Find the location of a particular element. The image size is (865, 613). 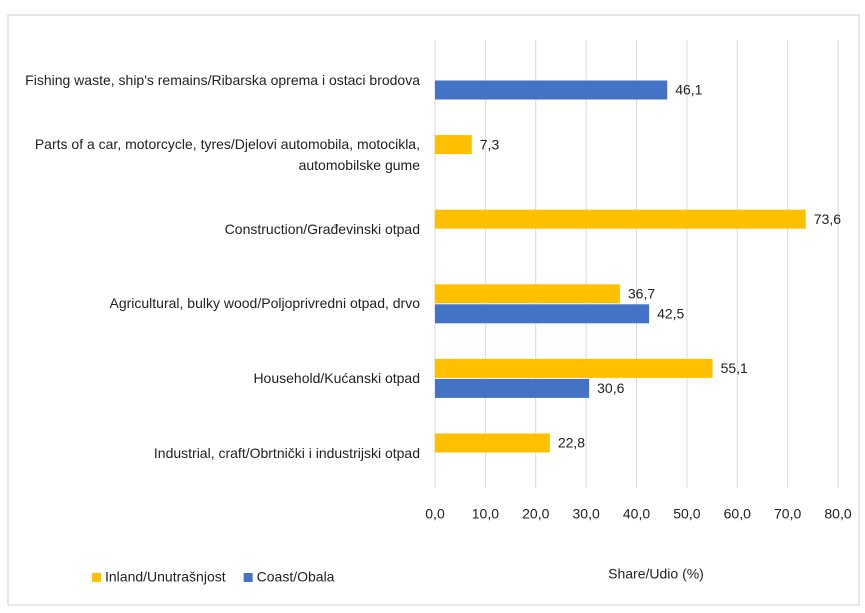

category-text: Construction/Građevinski otpad is located at coordinates (322, 228).